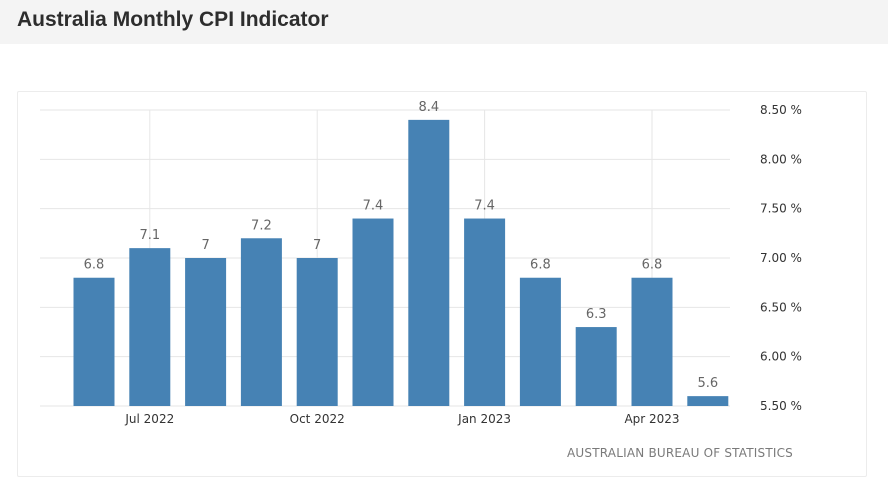 The image size is (888, 501). Describe the element at coordinates (708, 401) in the screenshot. I see `bar-may-2023` at that location.